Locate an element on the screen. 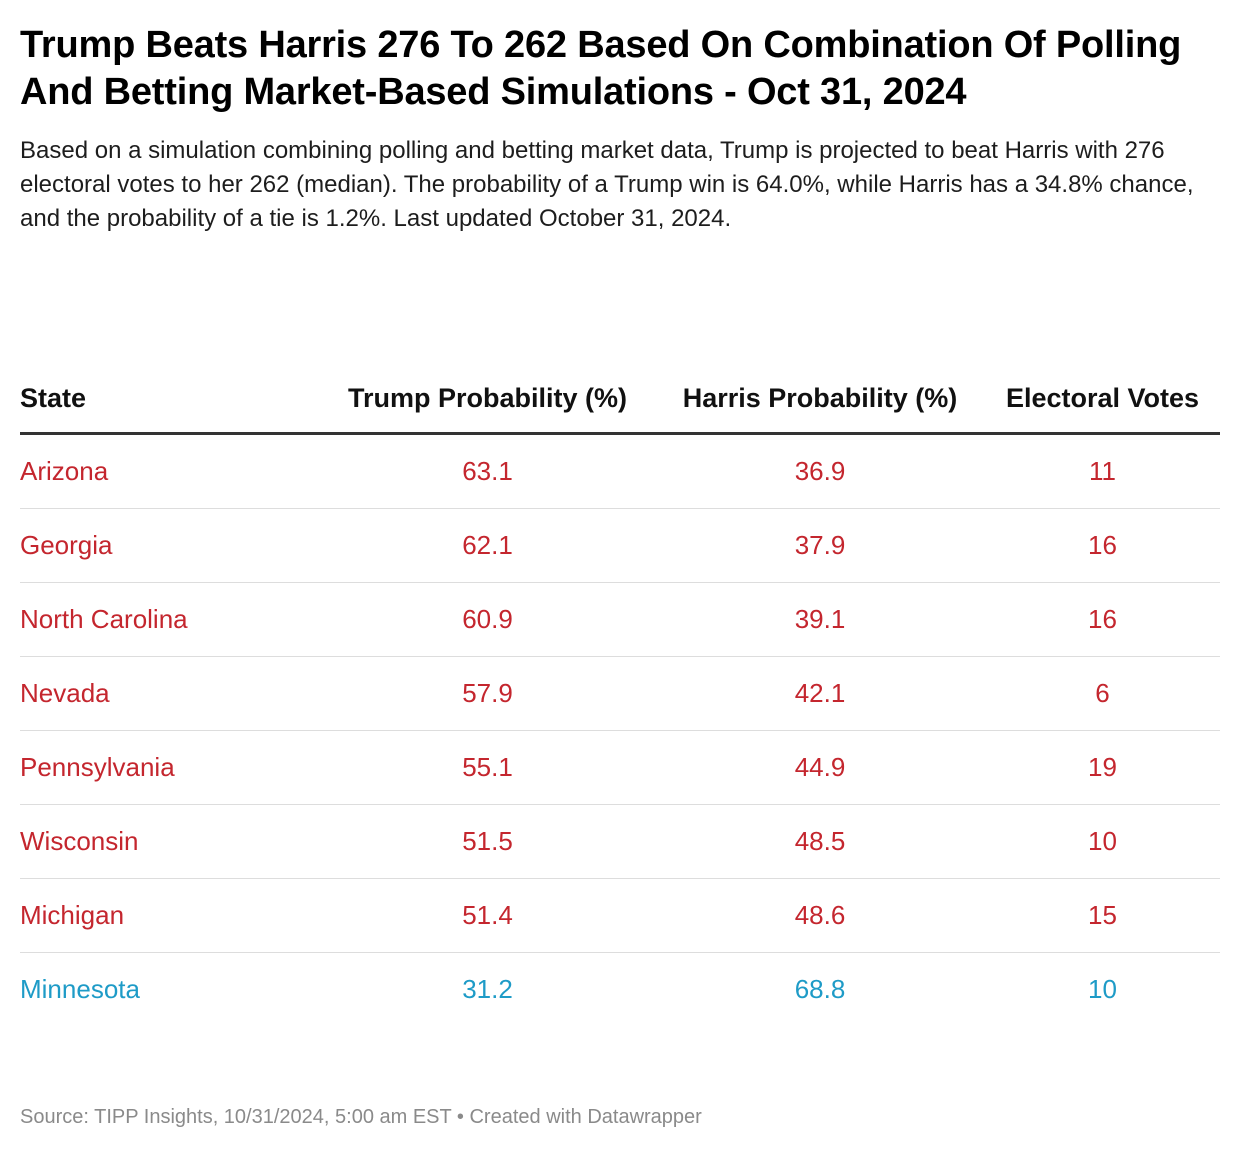 The width and height of the screenshot is (1240, 1150). cell-electoral-votes: 6 is located at coordinates (1102, 693).